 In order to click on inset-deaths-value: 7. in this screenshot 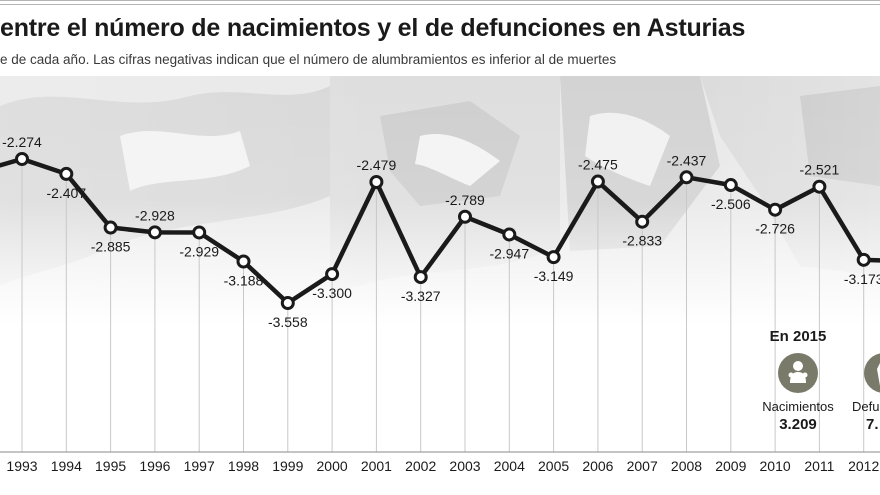, I will do `click(872, 424)`.